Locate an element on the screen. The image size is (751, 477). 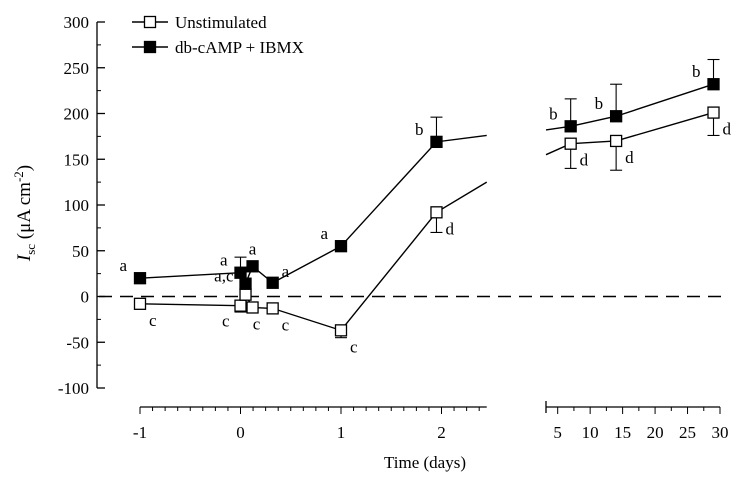
y-axis-label: Isc (μA cm-2) is located at coordinates (24, 213).